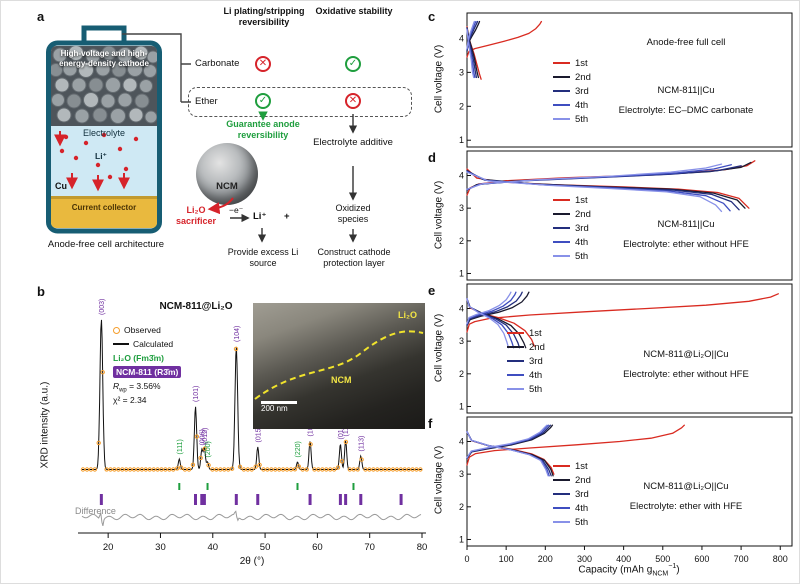  Describe the element at coordinates (572, 228) in the screenshot. I see `legend-item: 3rd` at that location.